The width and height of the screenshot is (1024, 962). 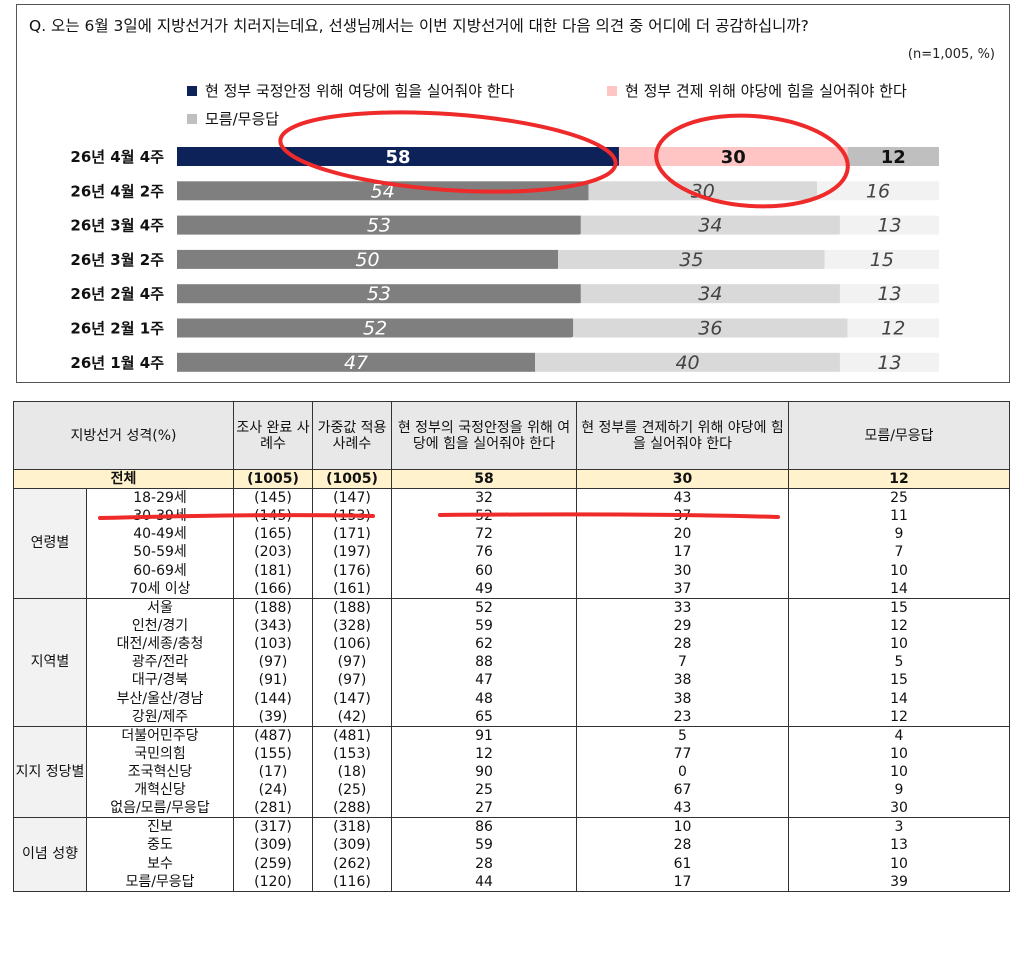 I want to click on cell-opp: 23, so click(x=682, y=717).